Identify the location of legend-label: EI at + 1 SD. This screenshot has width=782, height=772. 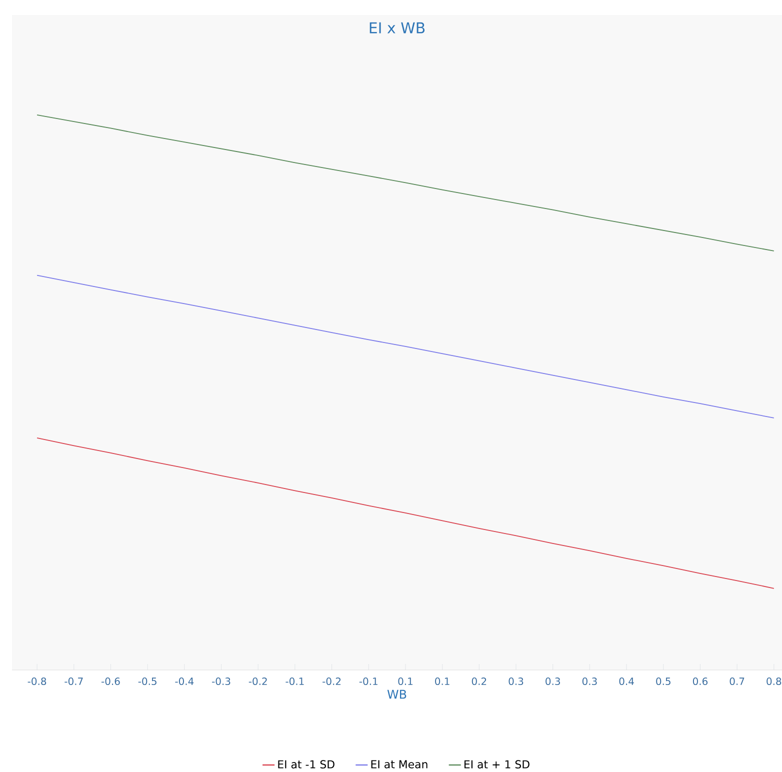
(497, 764).